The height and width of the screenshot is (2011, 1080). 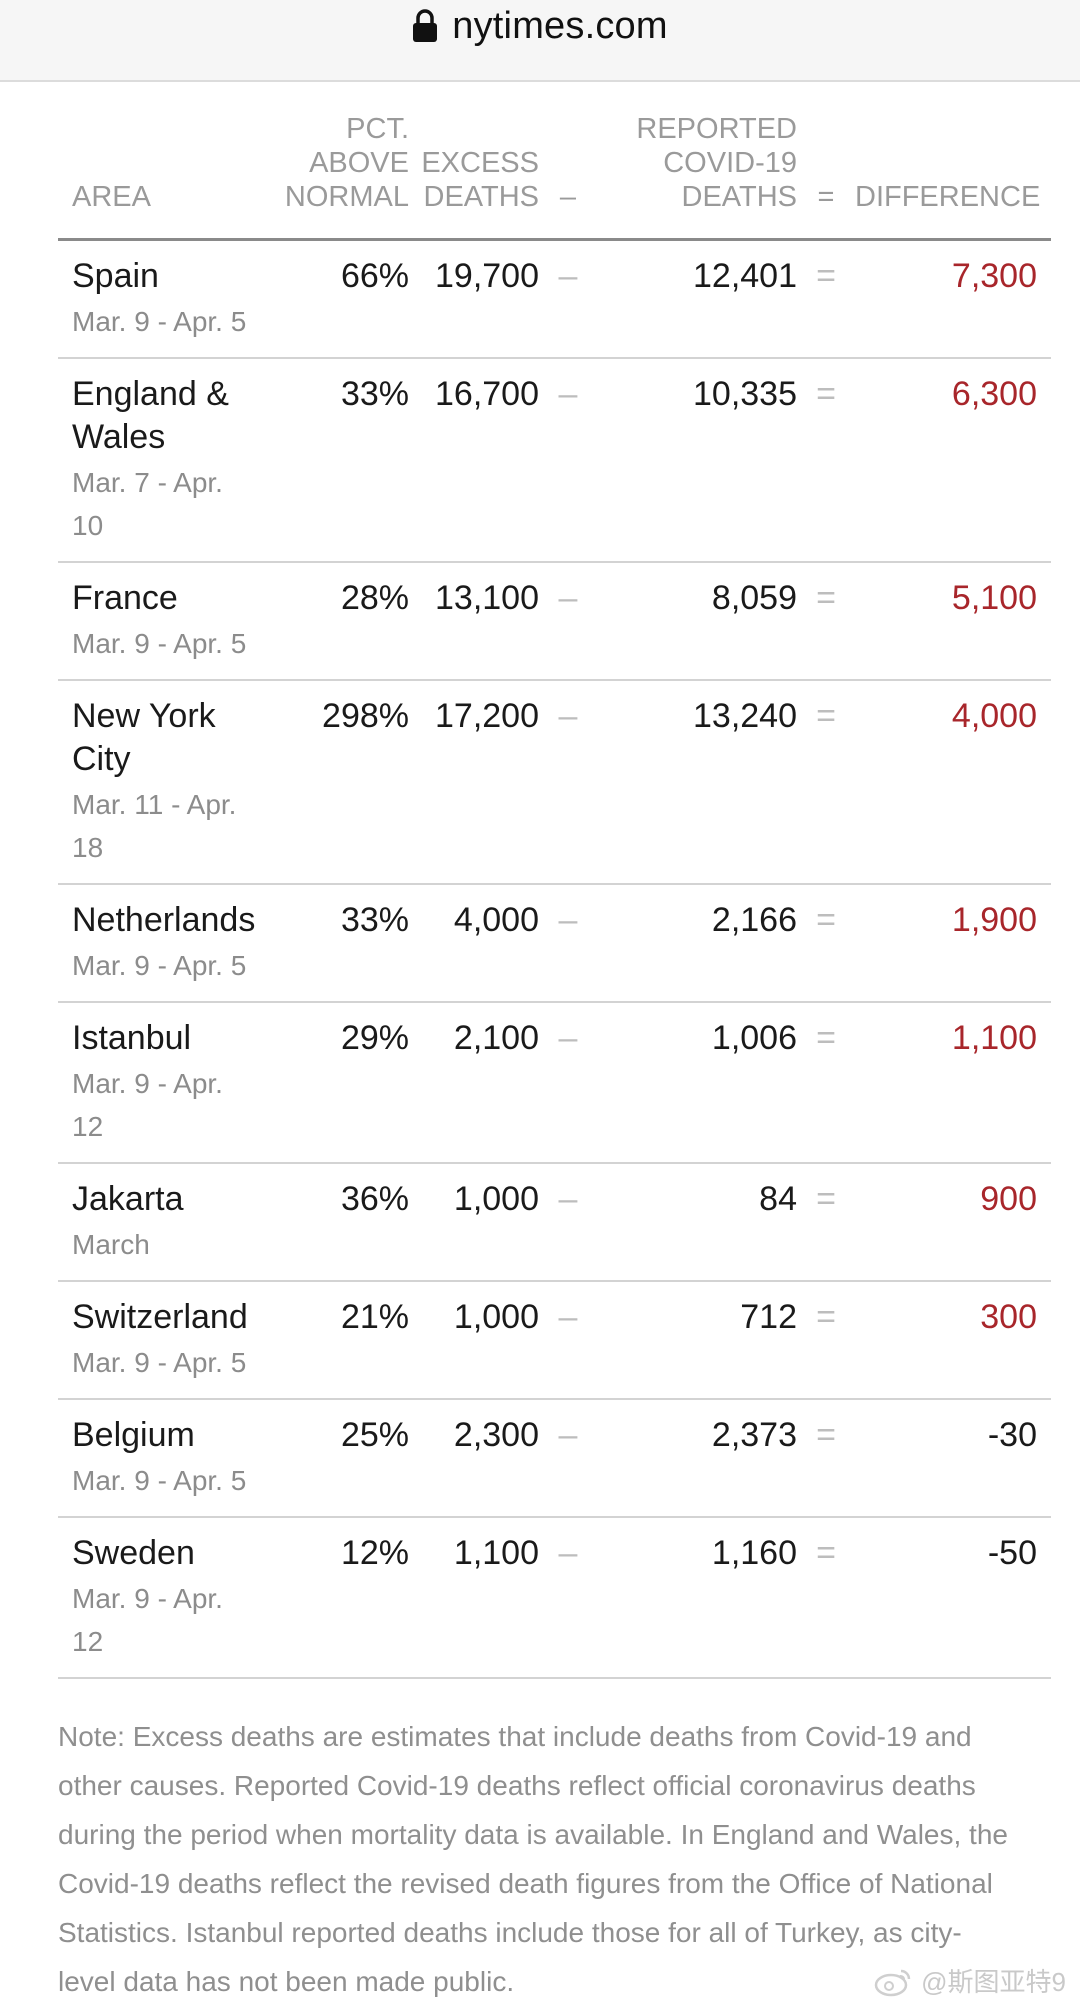 I want to click on difference: 6,300, so click(x=994, y=394).